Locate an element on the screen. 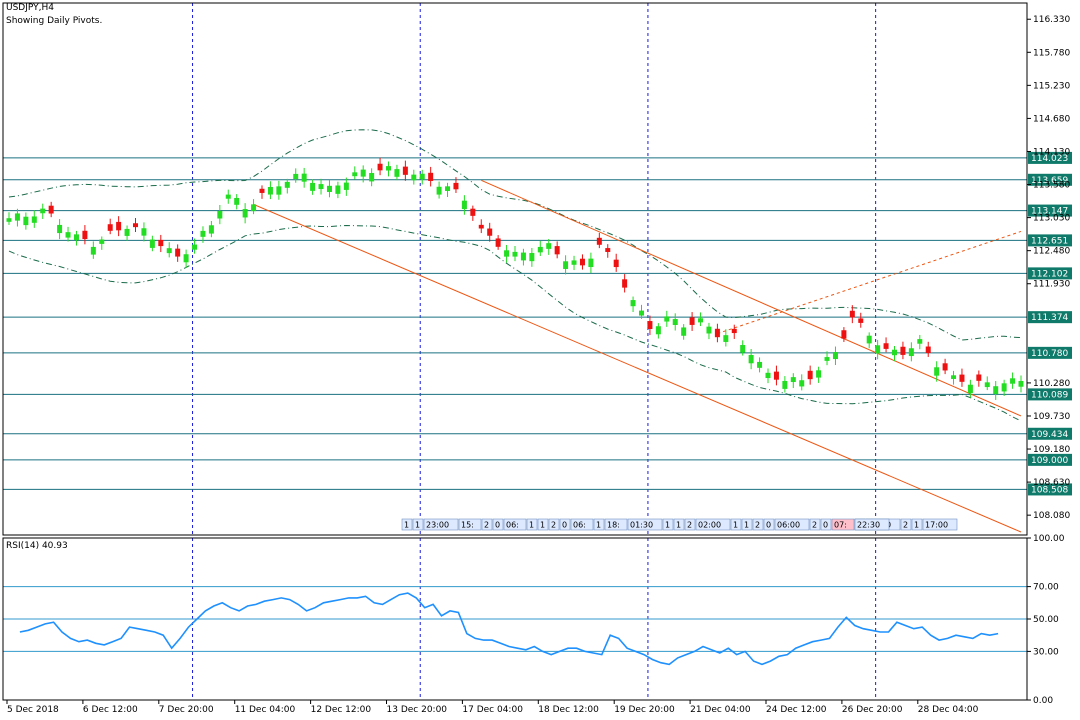 Image resolution: width=1080 pixels, height=720 pixels. timeline-tag-text: 01:30 is located at coordinates (641, 525).